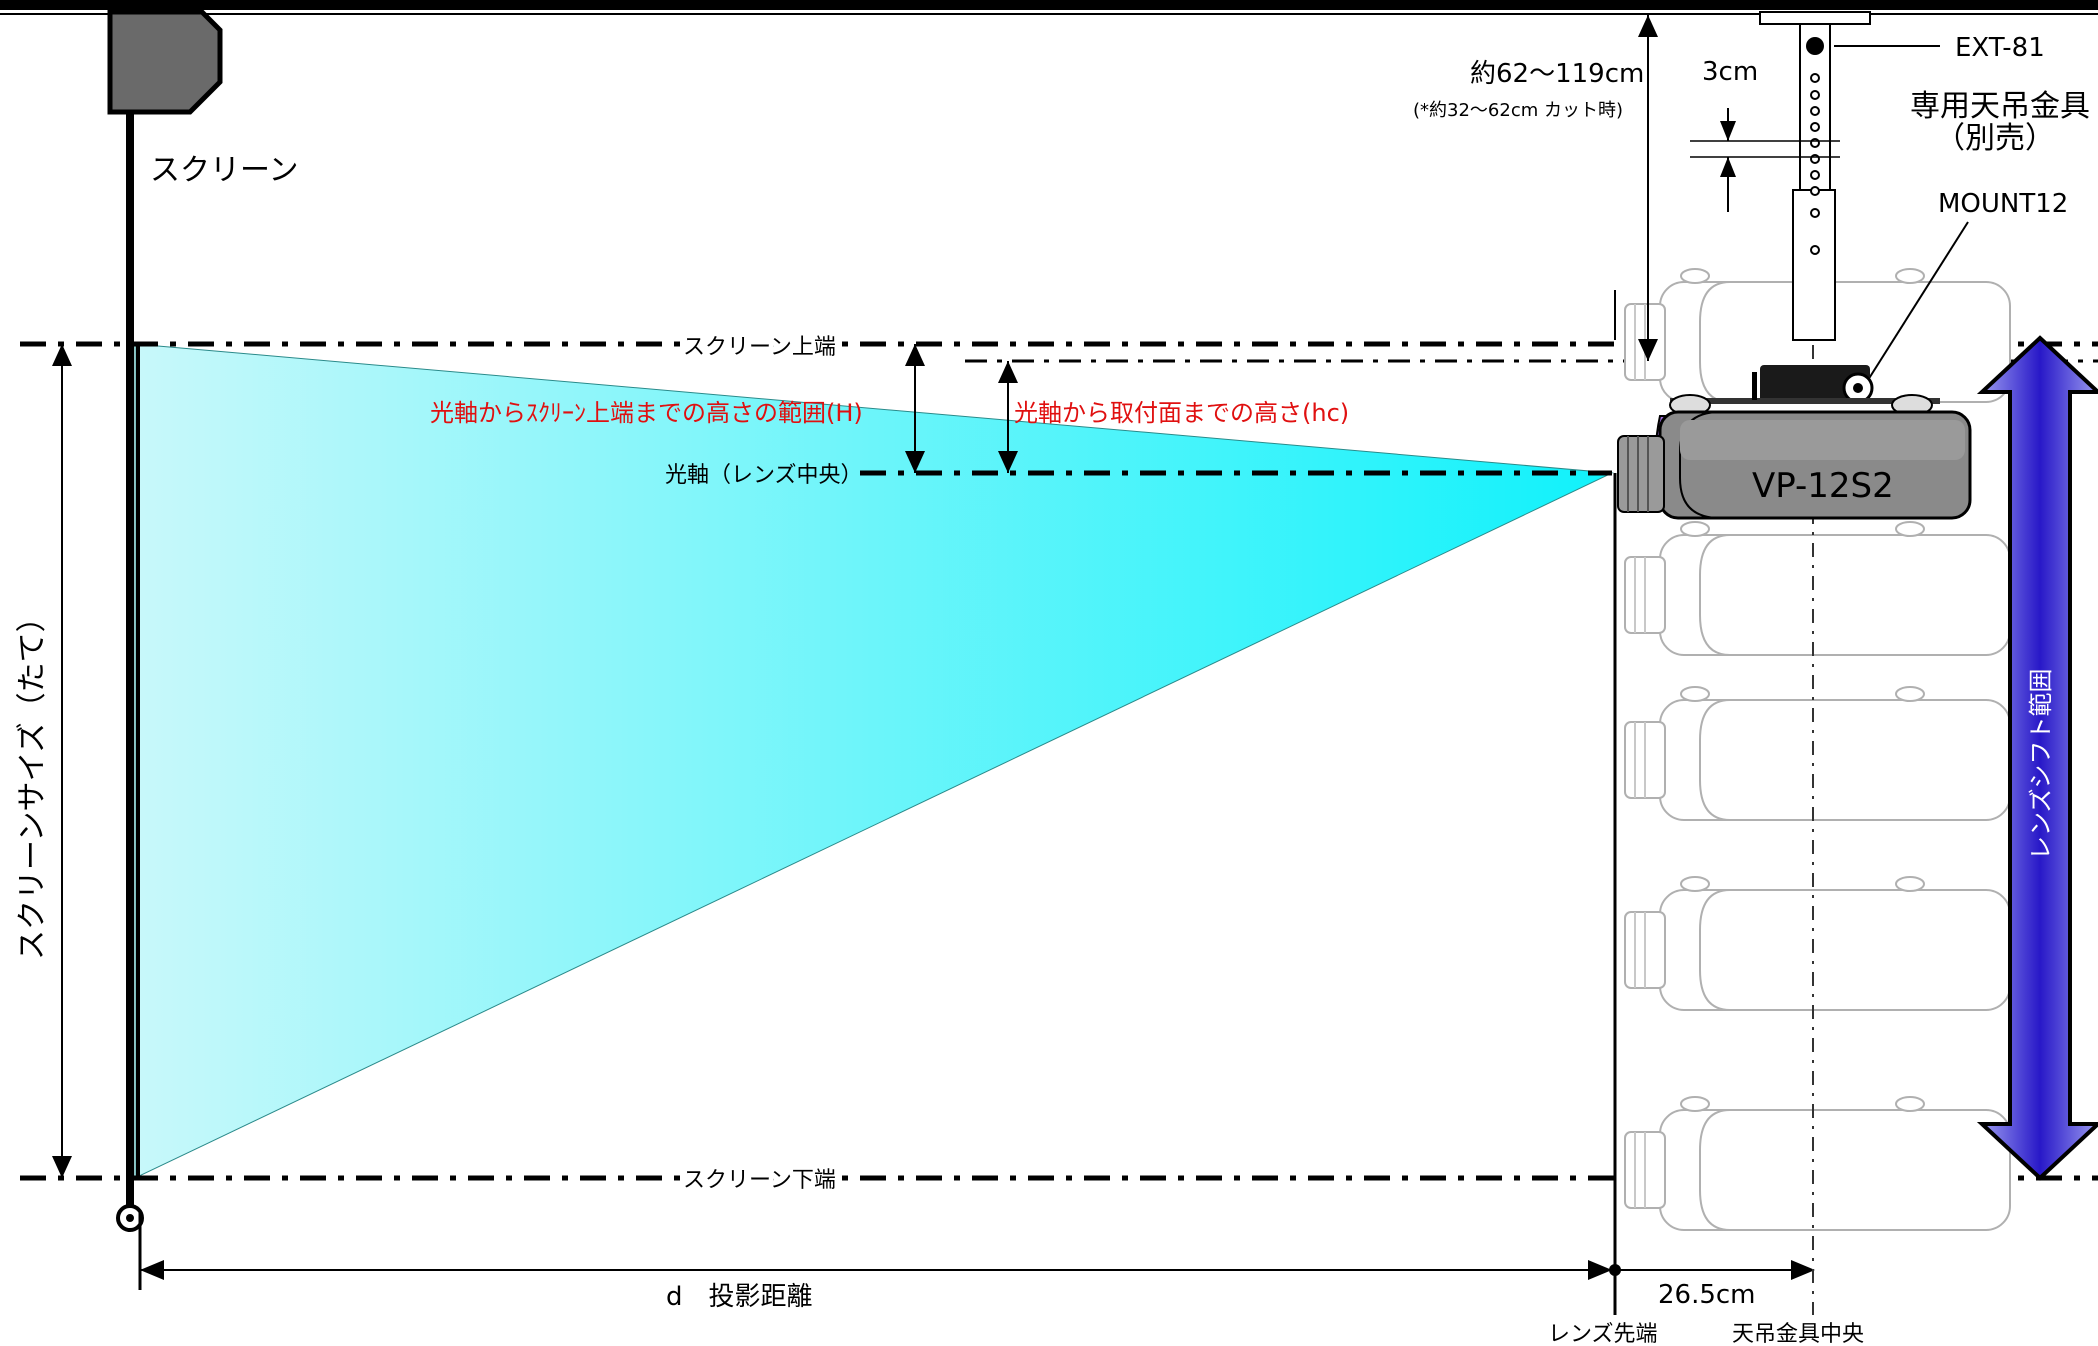  Describe the element at coordinates (764, 475) in the screenshot. I see `optical-axis-label: 光軸（レンズ中央）` at that location.